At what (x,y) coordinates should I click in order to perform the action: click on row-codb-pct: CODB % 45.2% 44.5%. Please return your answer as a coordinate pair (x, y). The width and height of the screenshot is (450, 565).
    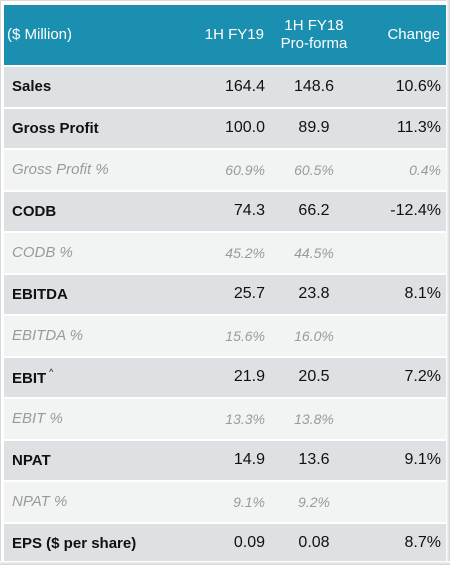
    Looking at the image, I should click on (225, 253).